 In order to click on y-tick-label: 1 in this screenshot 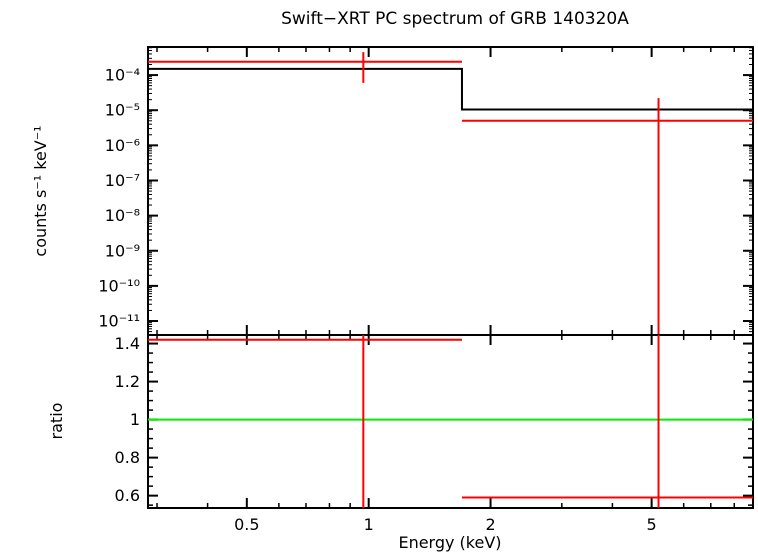, I will do `click(135, 419)`.